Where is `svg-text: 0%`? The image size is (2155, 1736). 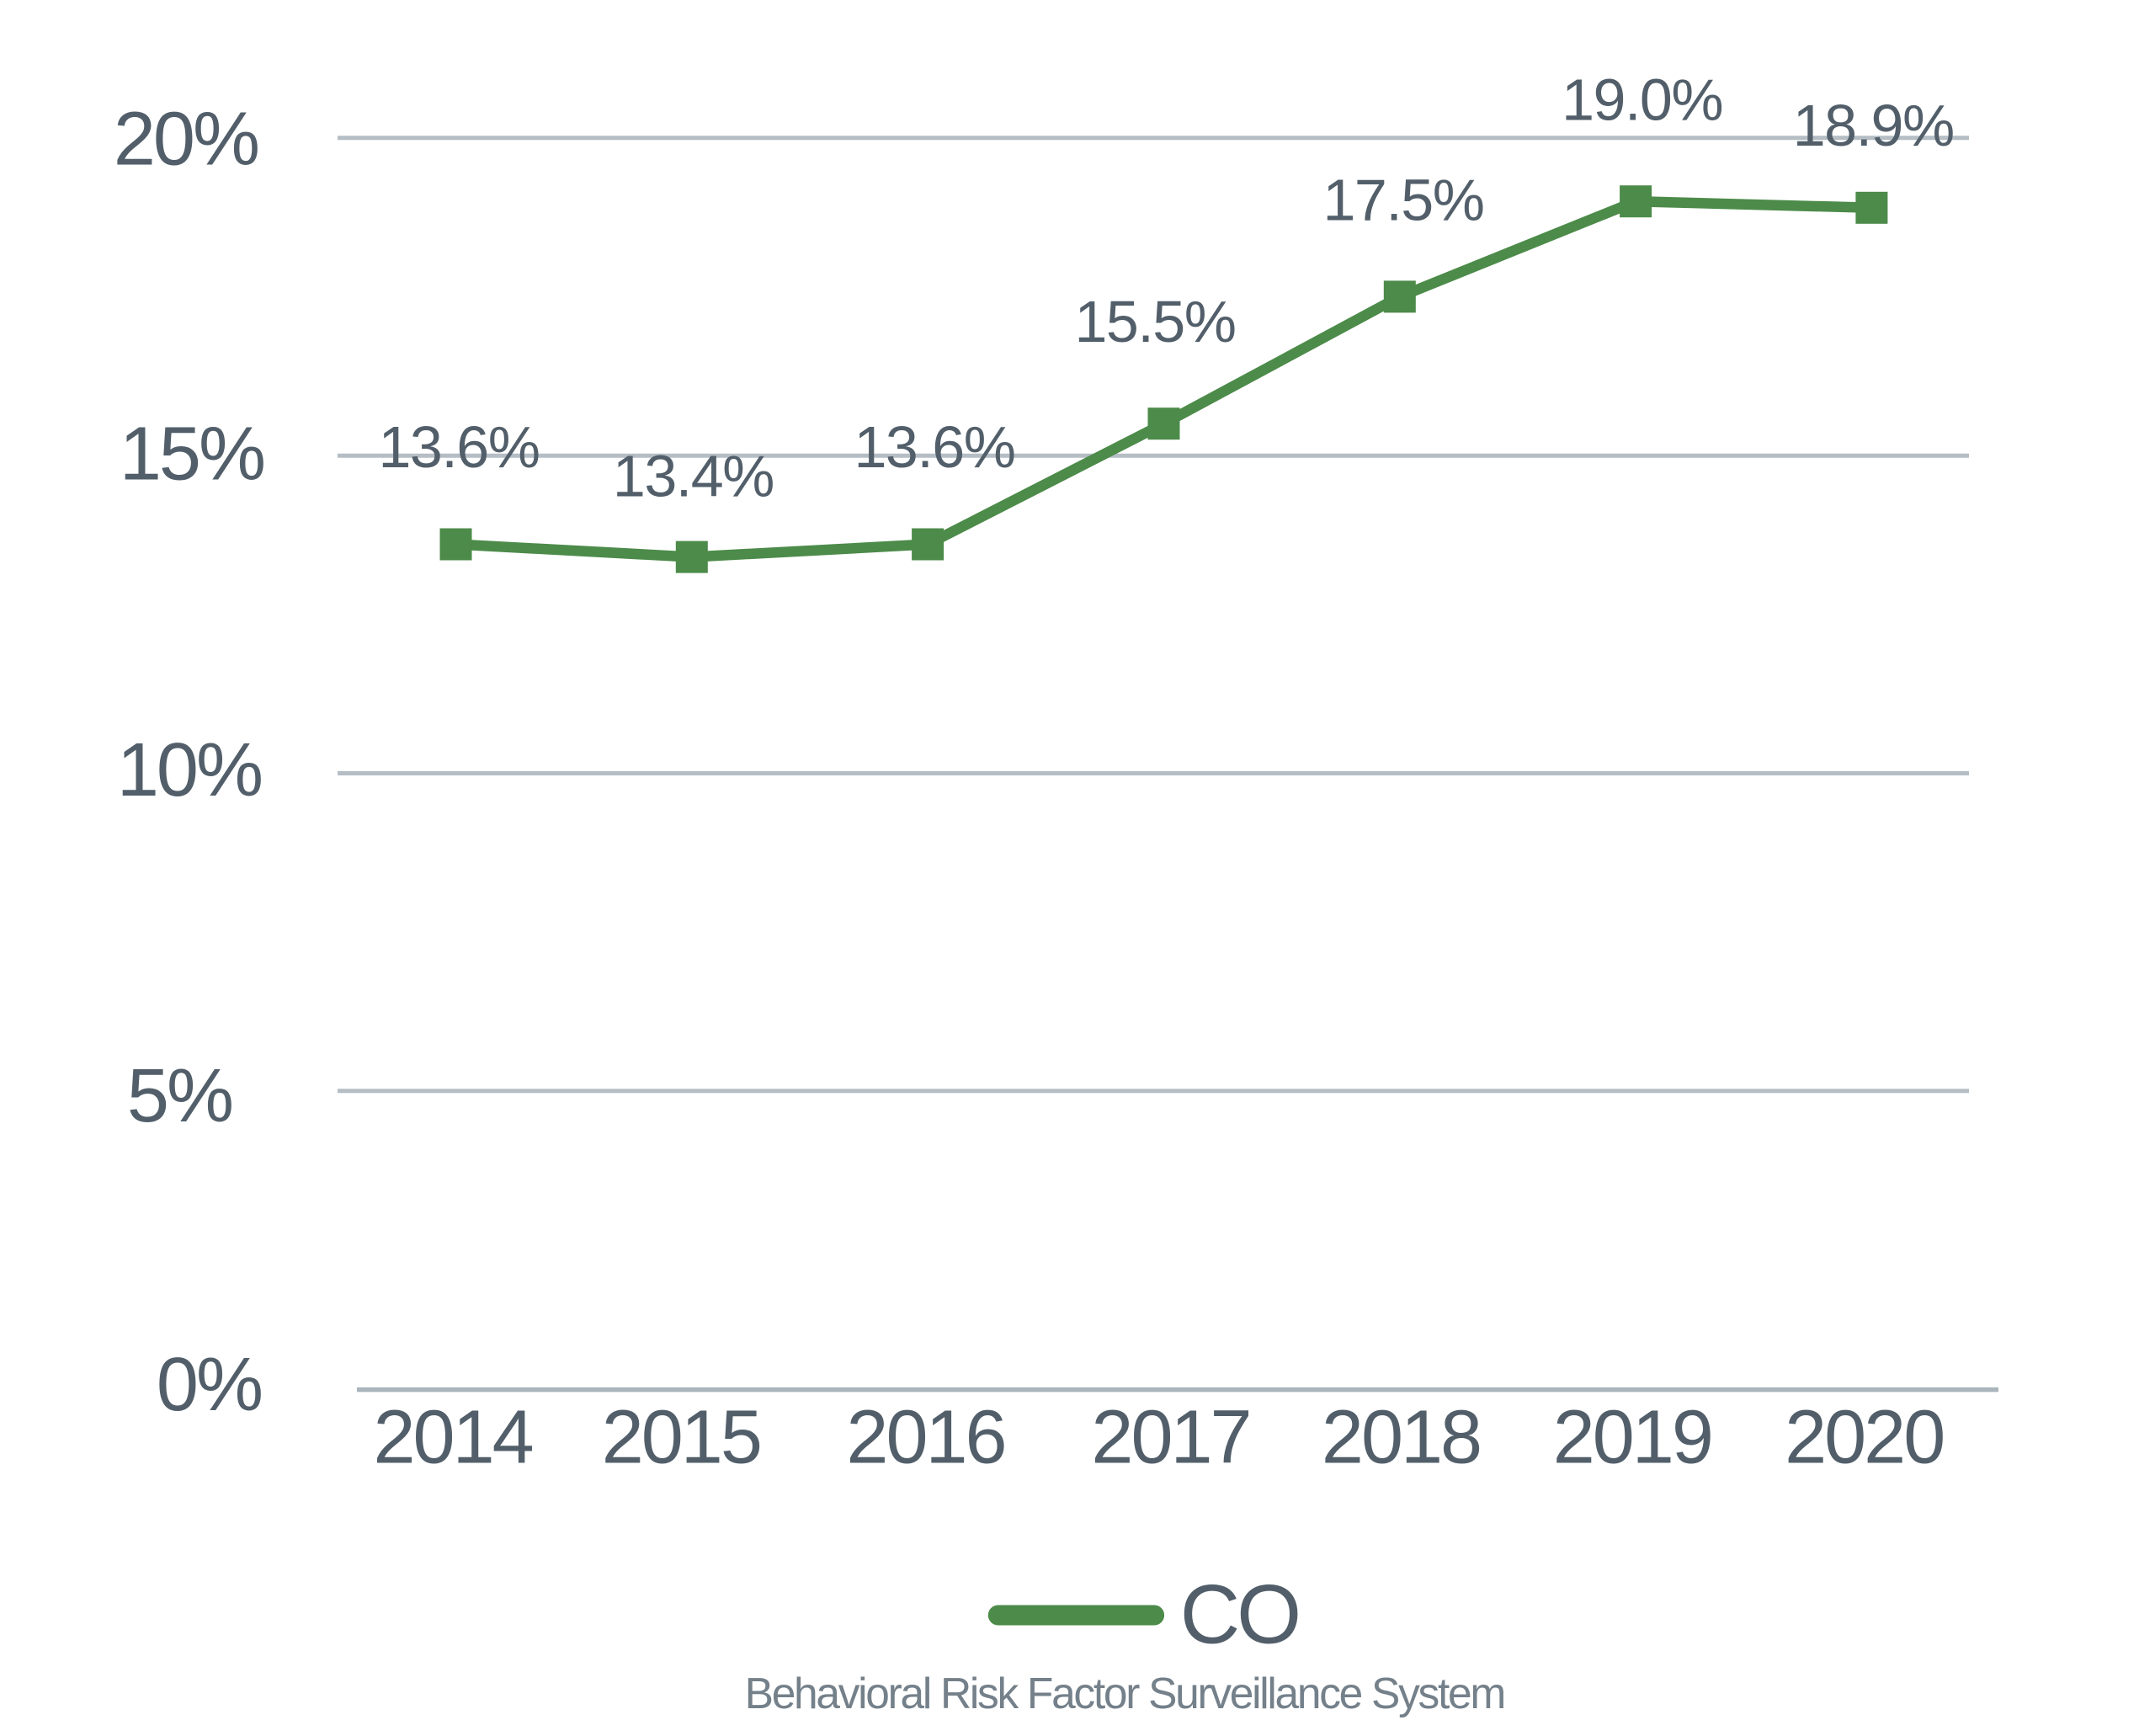 svg-text: 0% is located at coordinates (209, 1385).